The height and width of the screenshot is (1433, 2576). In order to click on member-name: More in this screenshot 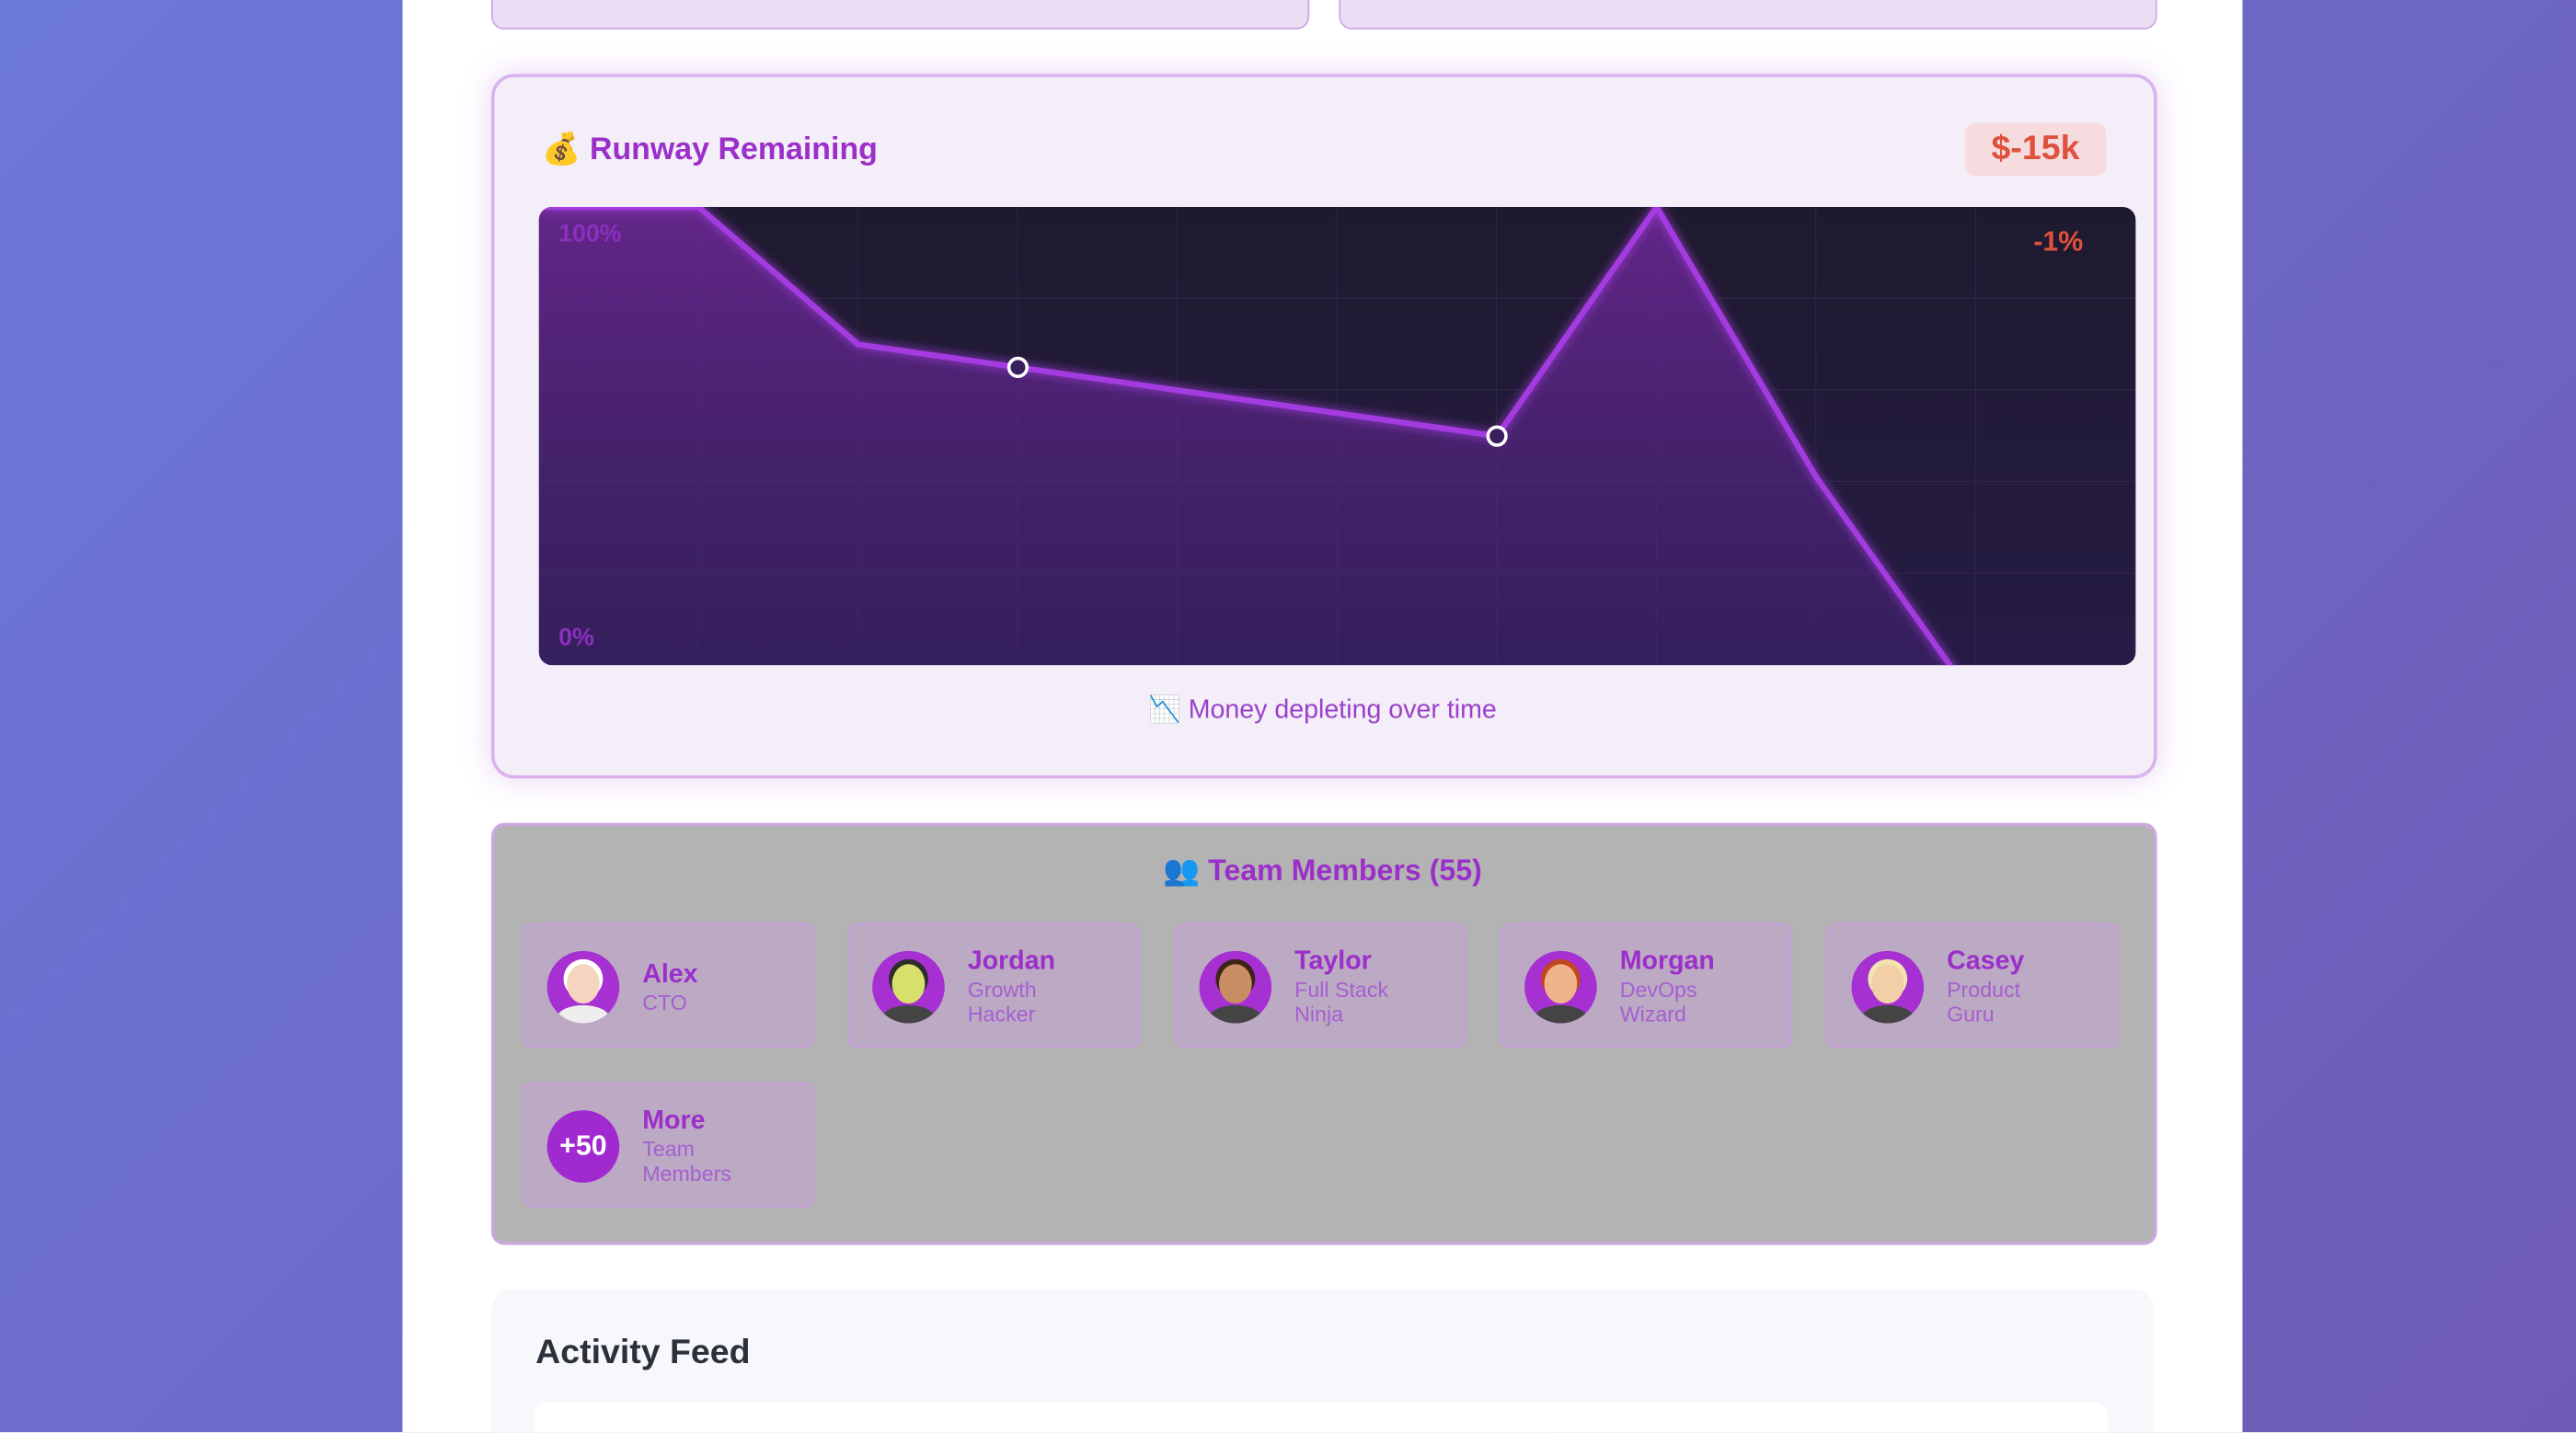, I will do `click(674, 1121)`.